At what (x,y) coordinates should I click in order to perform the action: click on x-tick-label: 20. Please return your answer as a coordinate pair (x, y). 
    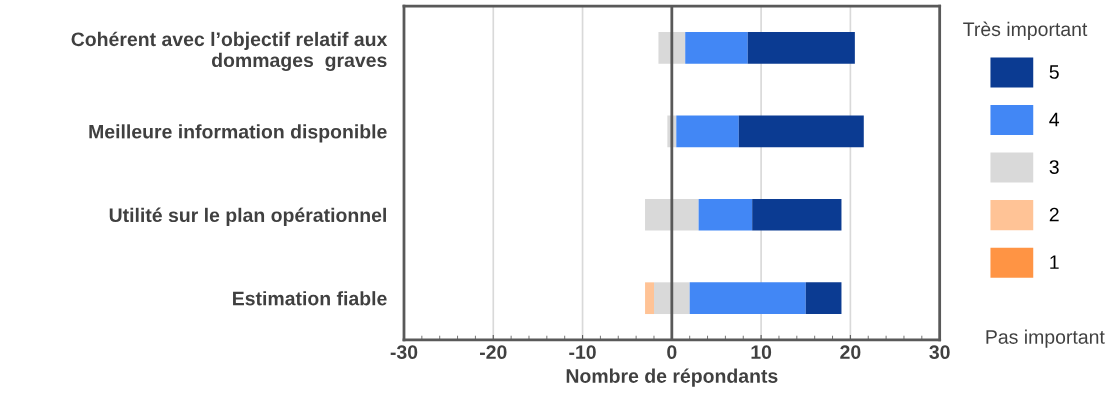
    Looking at the image, I should click on (850, 352).